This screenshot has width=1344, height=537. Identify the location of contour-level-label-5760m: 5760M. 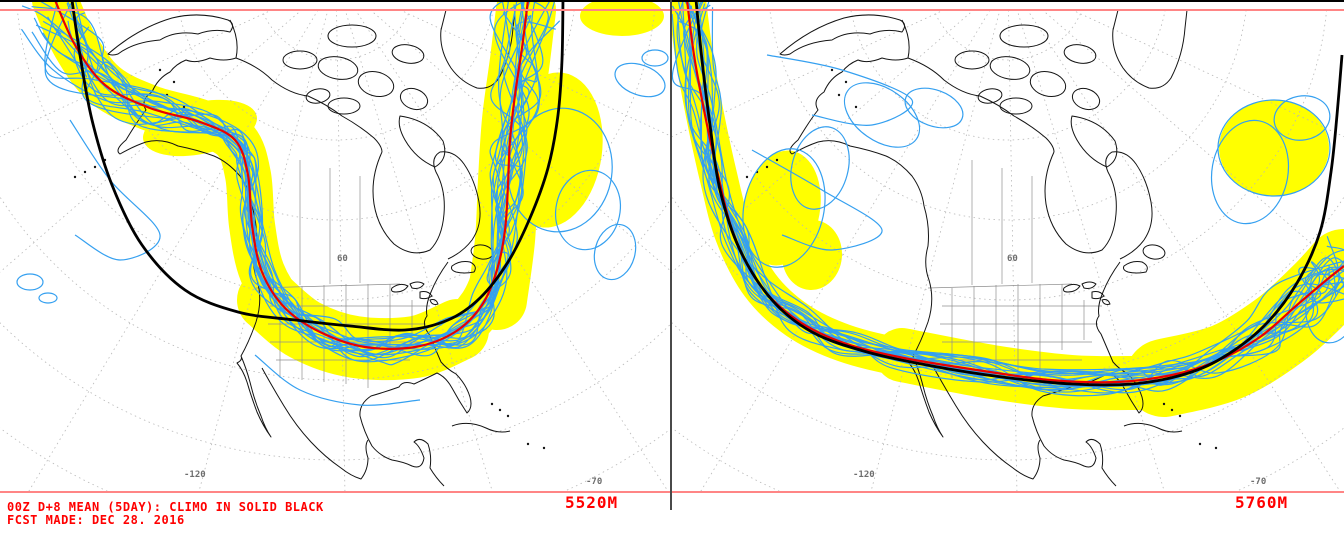
(1262, 502).